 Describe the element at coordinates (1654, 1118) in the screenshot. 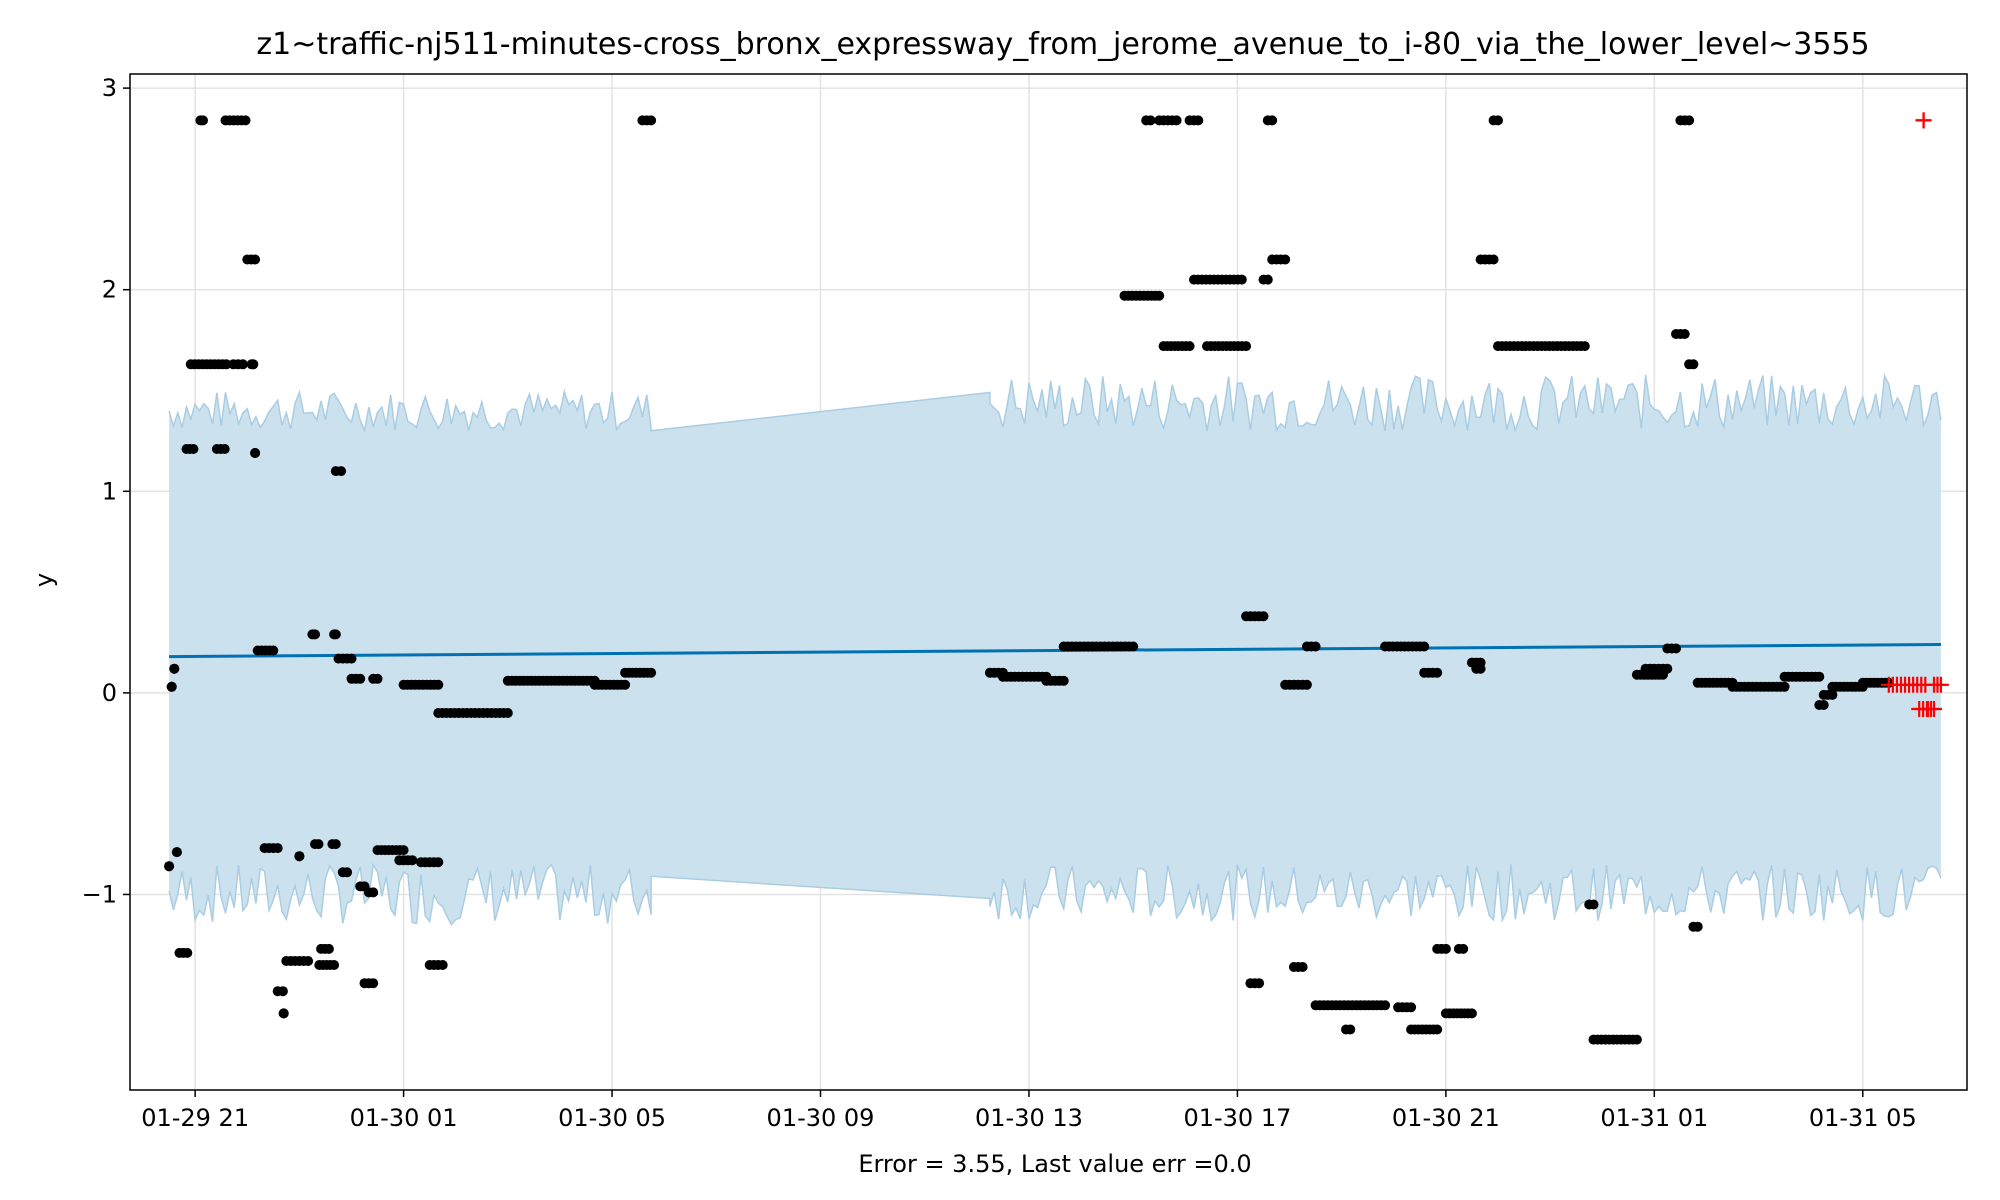

I see `x-tick-label: 01-31 01` at that location.